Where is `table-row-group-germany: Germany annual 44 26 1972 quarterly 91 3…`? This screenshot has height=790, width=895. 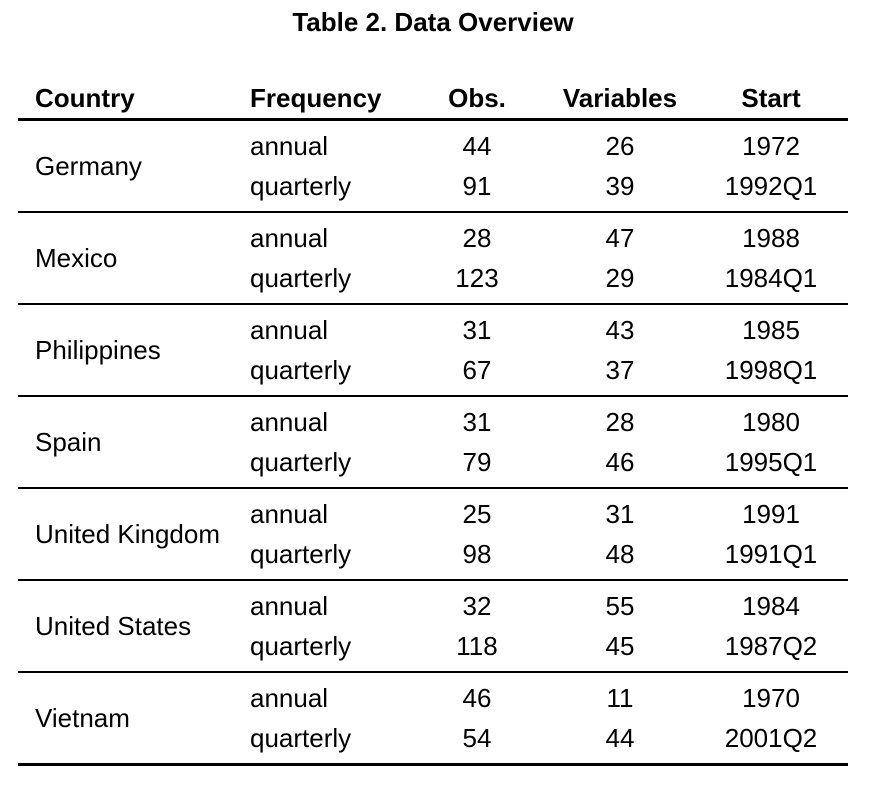
table-row-group-germany: Germany annual 44 26 1972 quarterly 91 3… is located at coordinates (433, 167).